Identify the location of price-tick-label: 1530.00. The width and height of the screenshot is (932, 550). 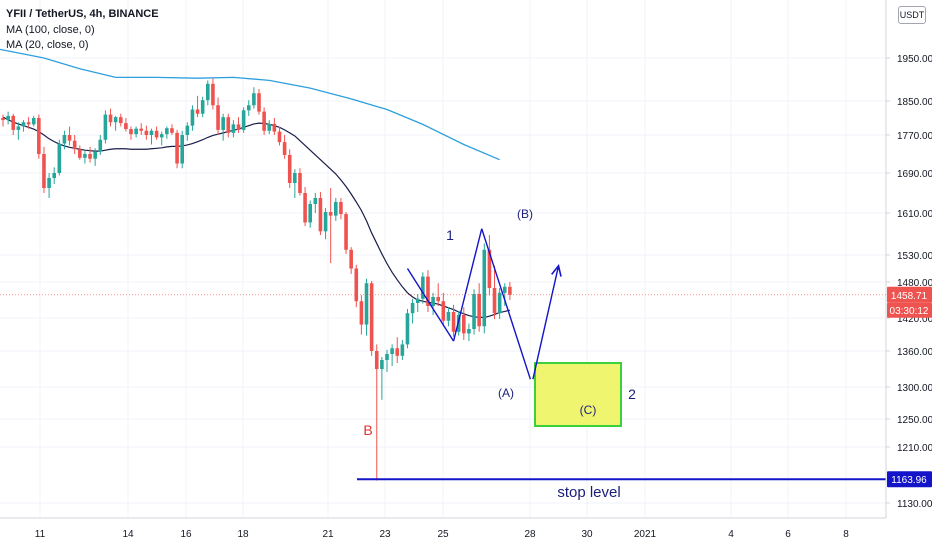
(914, 256).